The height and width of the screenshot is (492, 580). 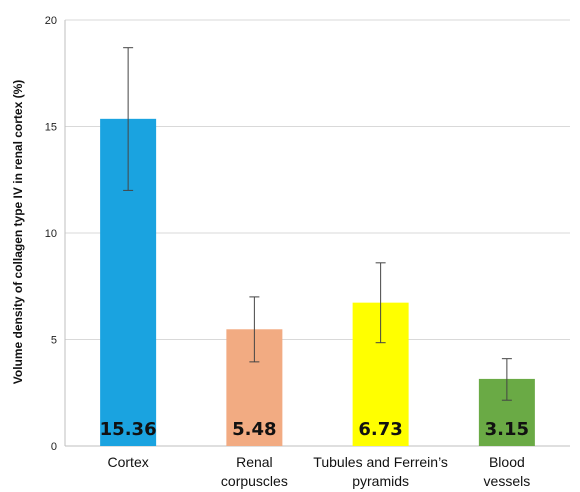 What do you see at coordinates (128, 462) in the screenshot?
I see `x-category-label: Cortex` at bounding box center [128, 462].